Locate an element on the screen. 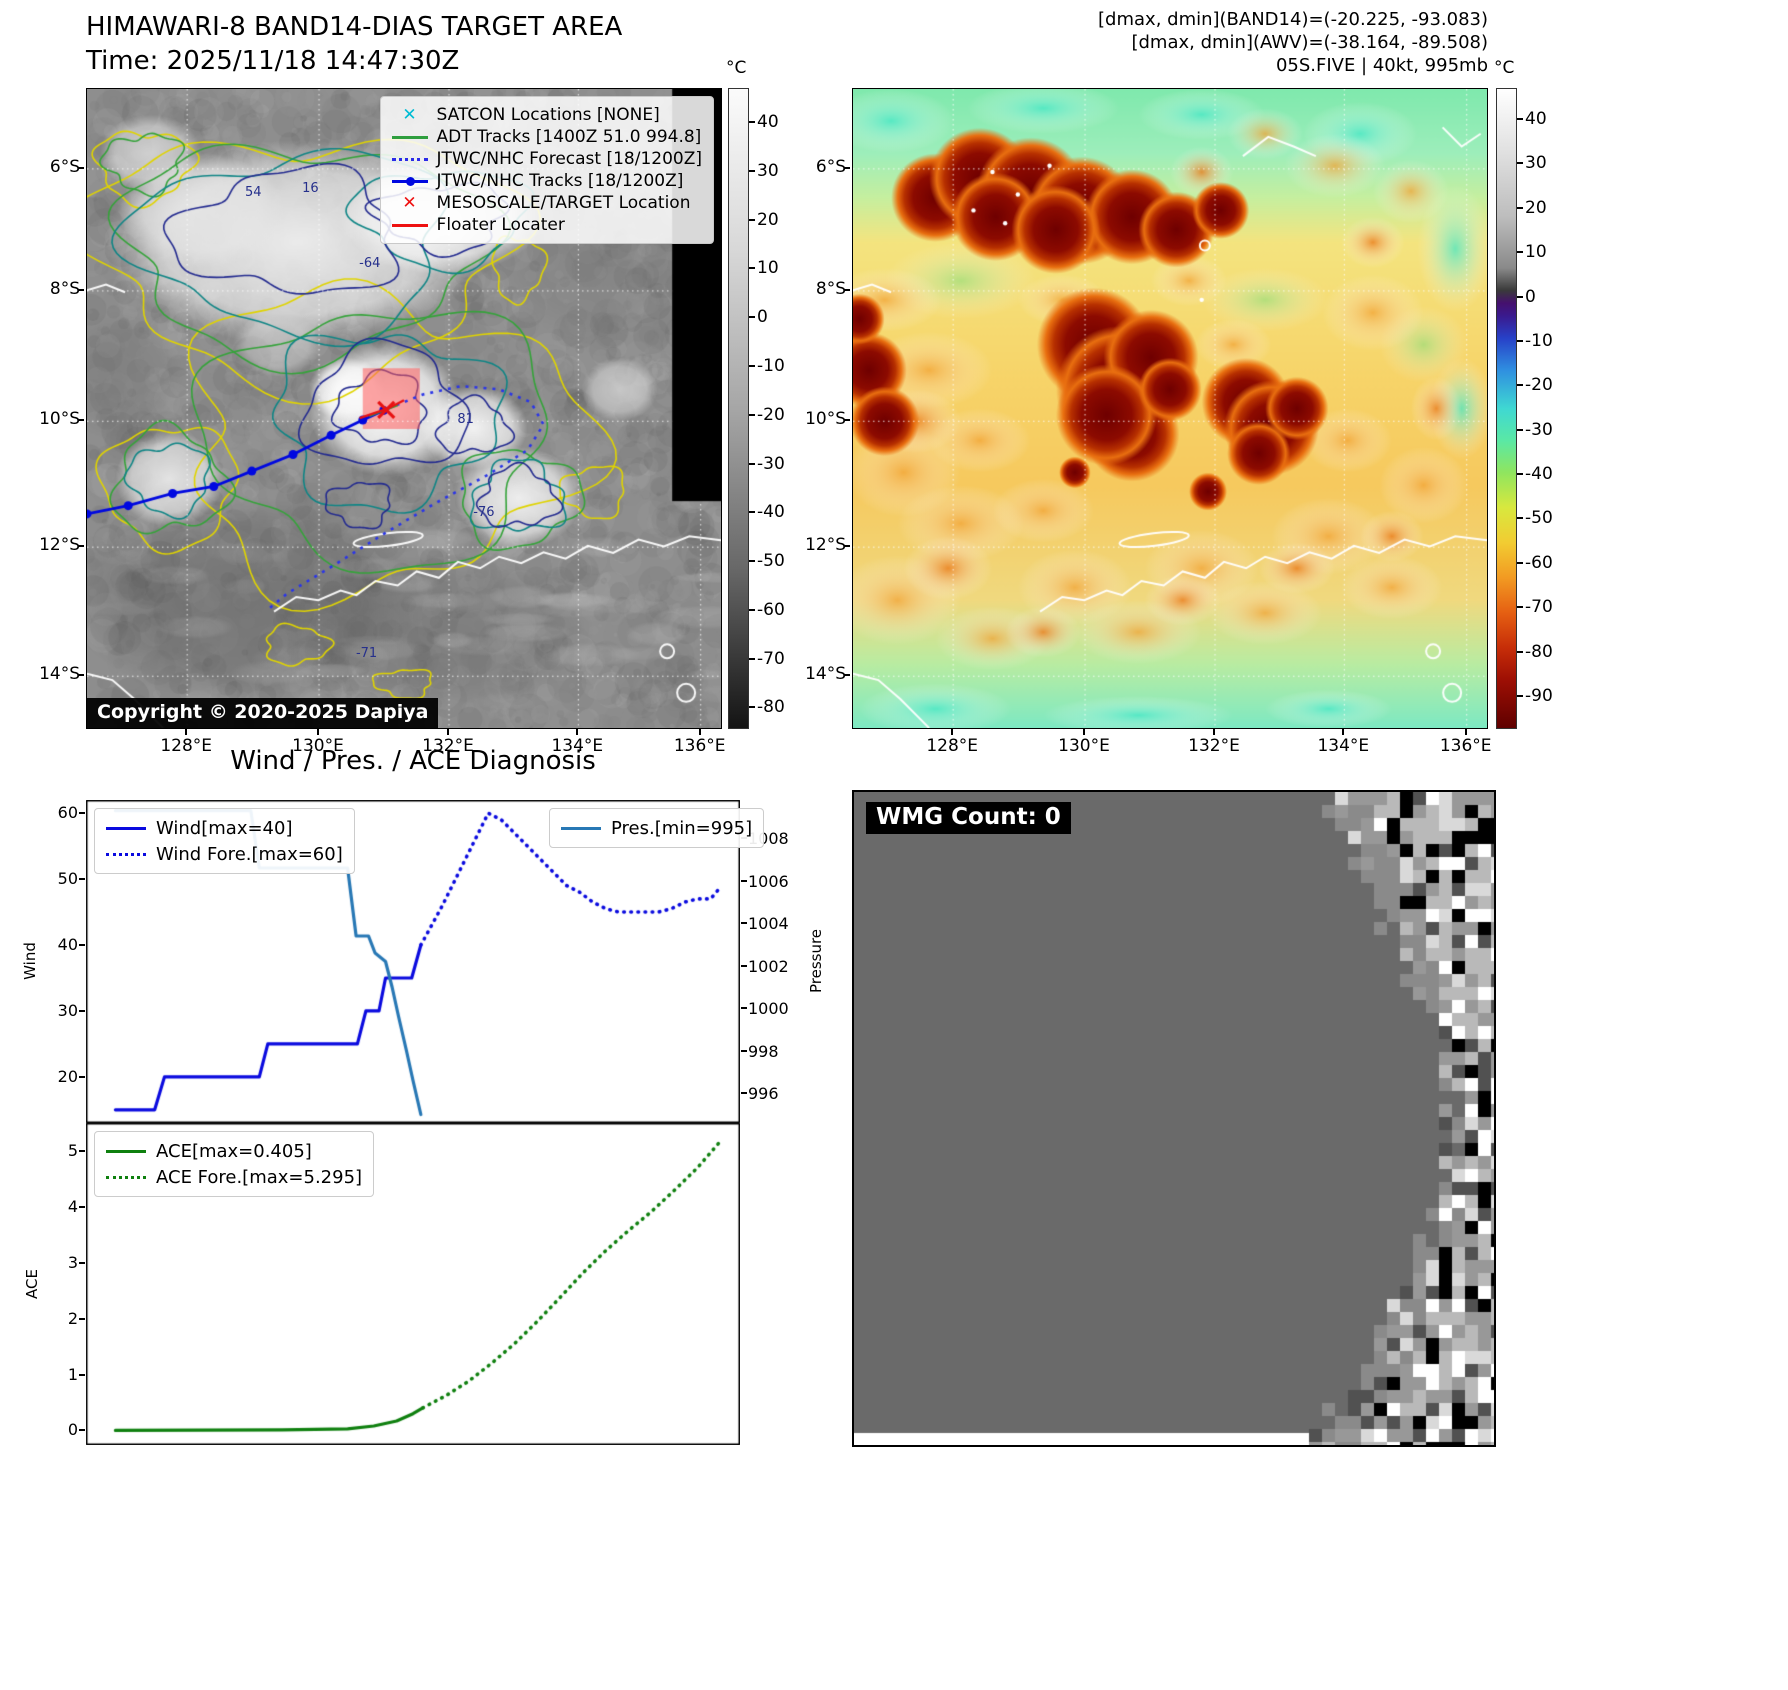  axis-tick-label: 1 is located at coordinates (72, 1374).